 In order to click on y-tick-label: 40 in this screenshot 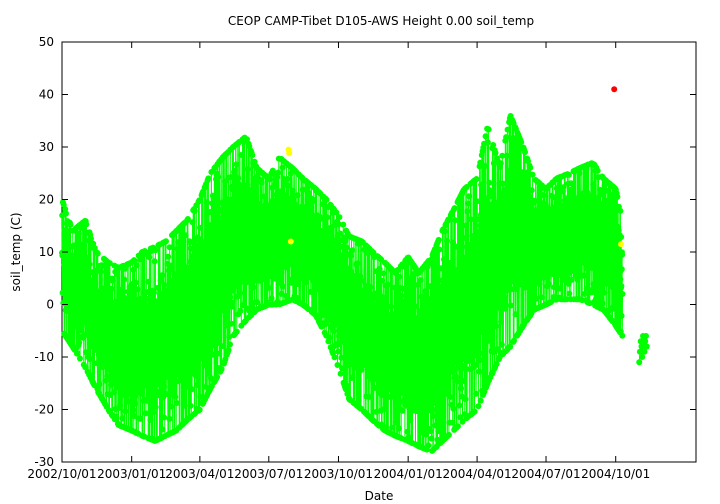, I will do `click(46, 95)`.